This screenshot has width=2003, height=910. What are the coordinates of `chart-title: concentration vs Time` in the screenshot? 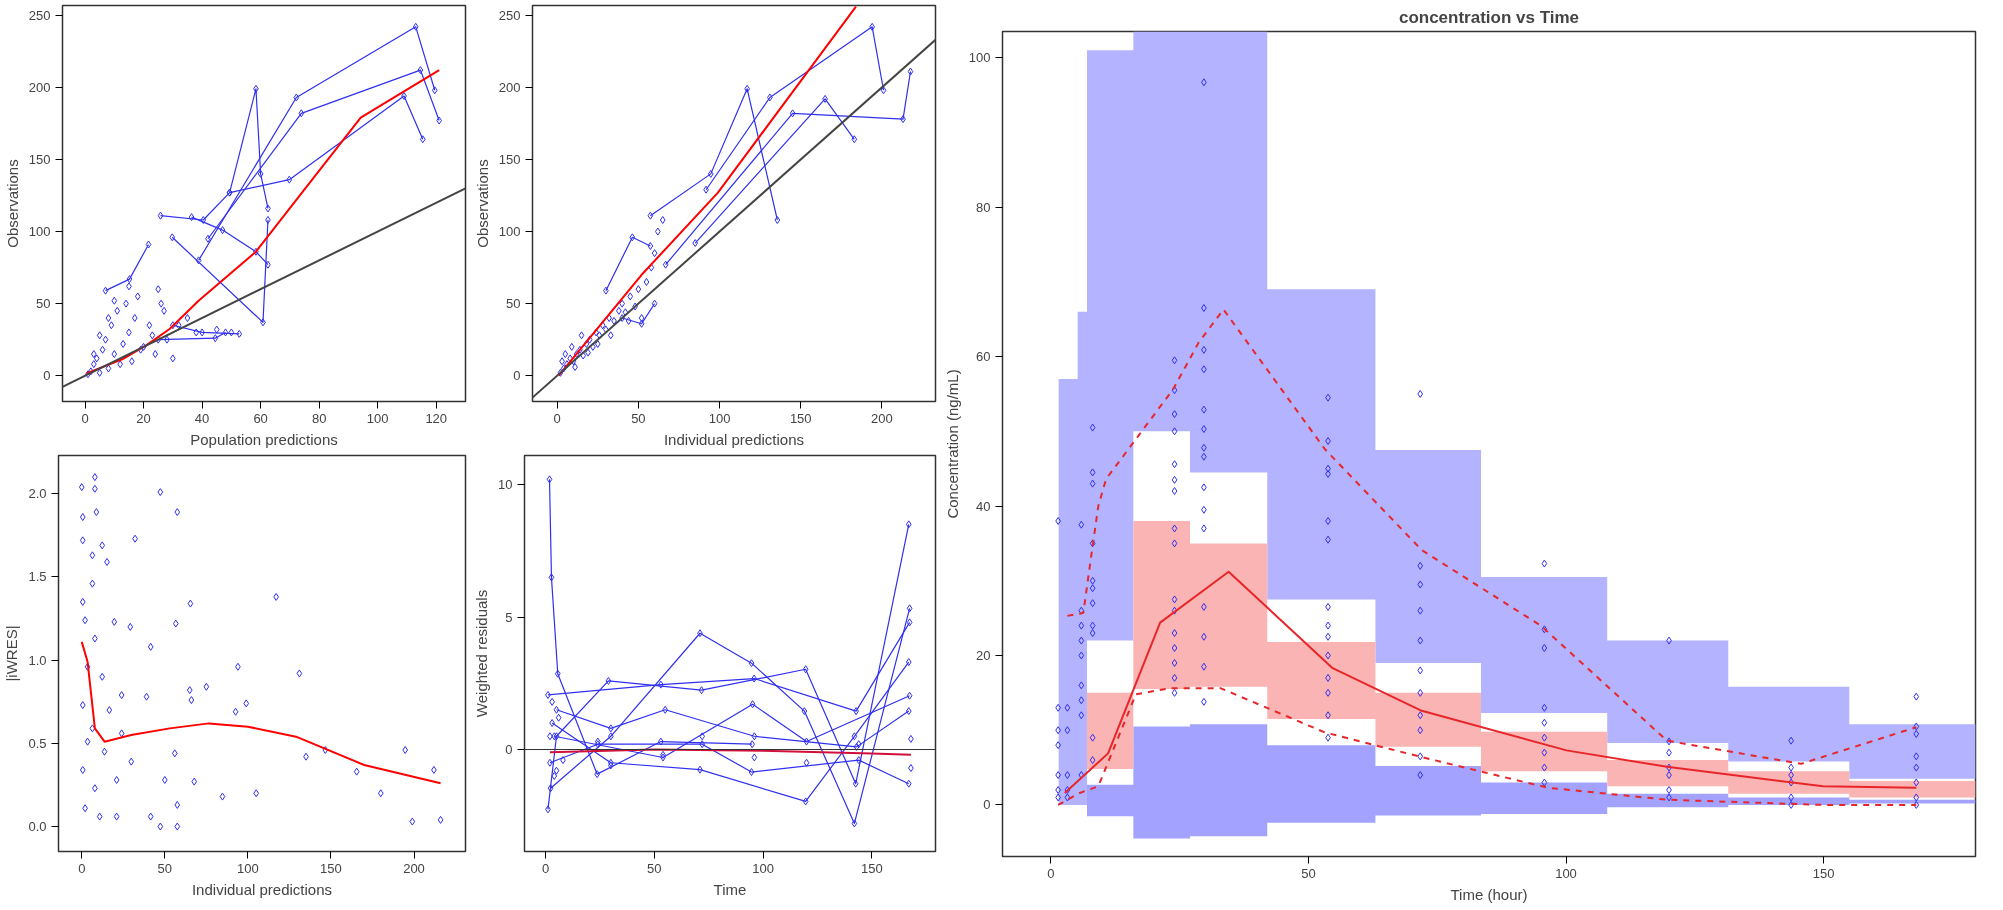 It's located at (1489, 17).